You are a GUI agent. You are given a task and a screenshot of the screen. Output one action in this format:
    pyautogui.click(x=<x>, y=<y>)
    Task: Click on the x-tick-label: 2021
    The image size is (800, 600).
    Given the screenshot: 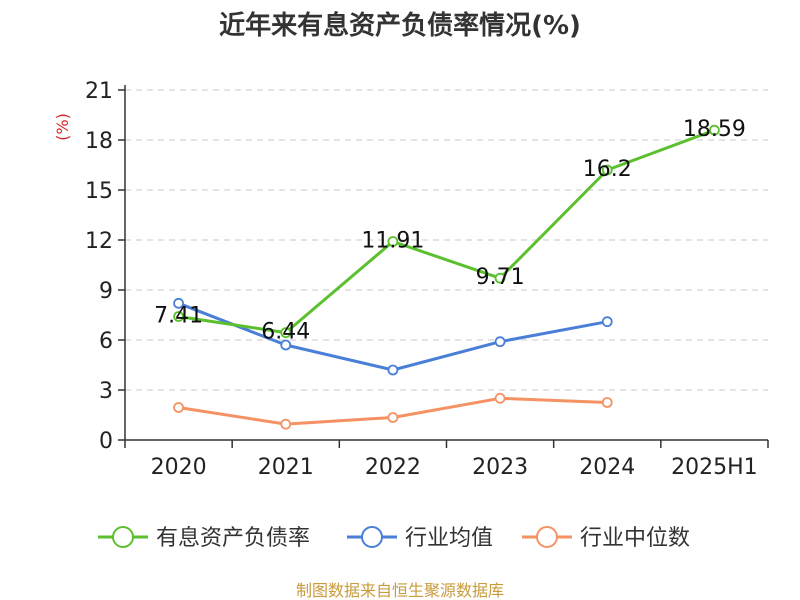 What is the action you would take?
    pyautogui.click(x=286, y=467)
    